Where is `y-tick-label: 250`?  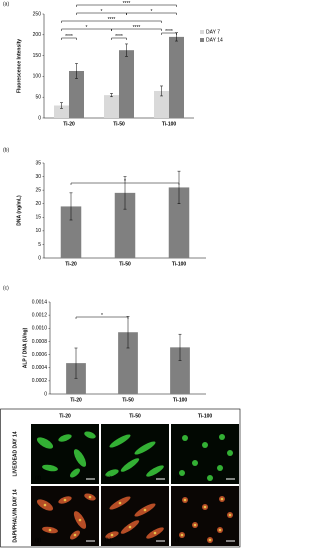
y-tick-label: 250 is located at coordinates (37, 14).